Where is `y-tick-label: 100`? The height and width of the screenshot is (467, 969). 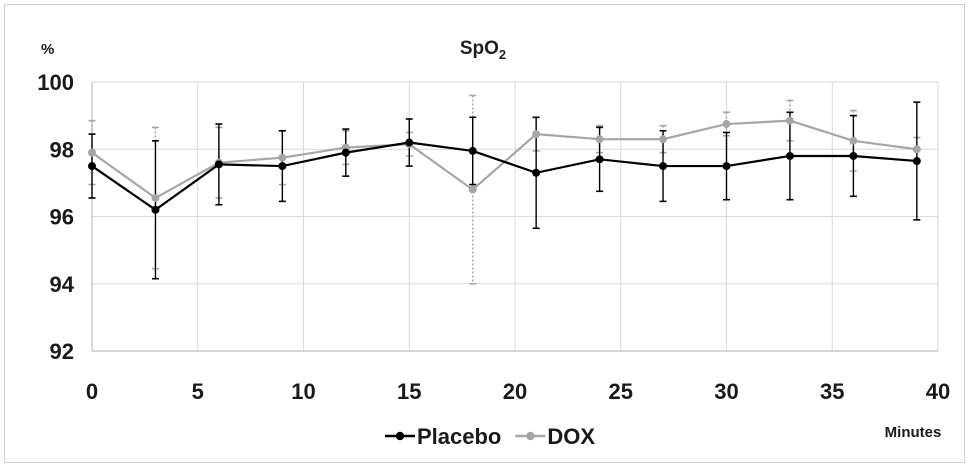
y-tick-label: 100 is located at coordinates (55, 82).